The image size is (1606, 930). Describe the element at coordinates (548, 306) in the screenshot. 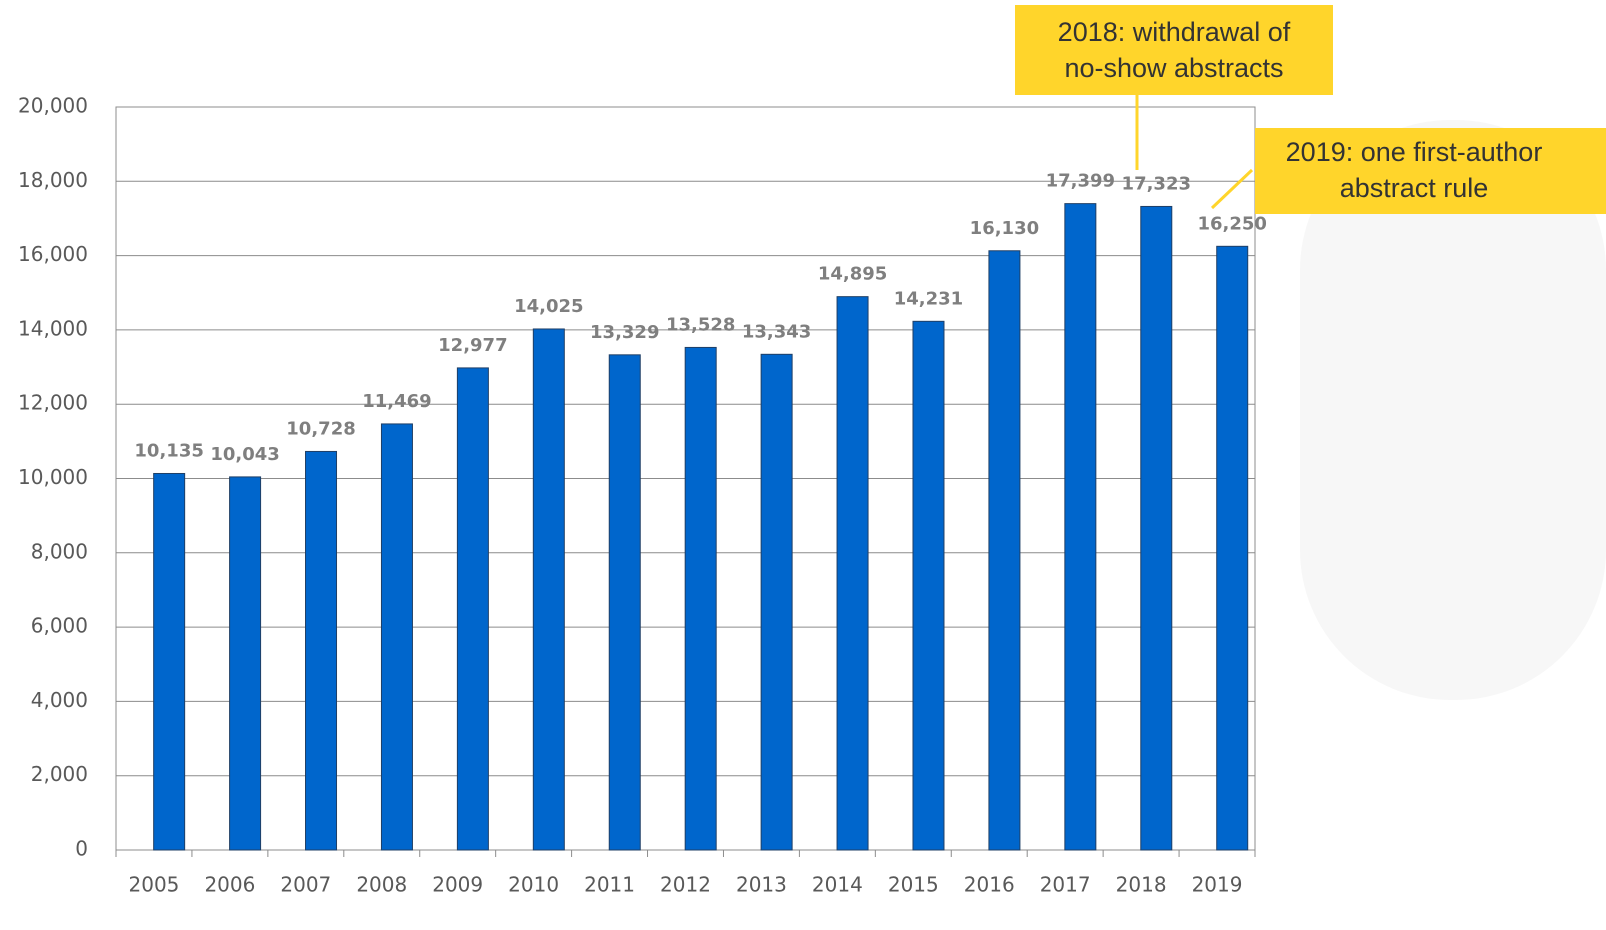

I see `data-label: 14,025` at that location.